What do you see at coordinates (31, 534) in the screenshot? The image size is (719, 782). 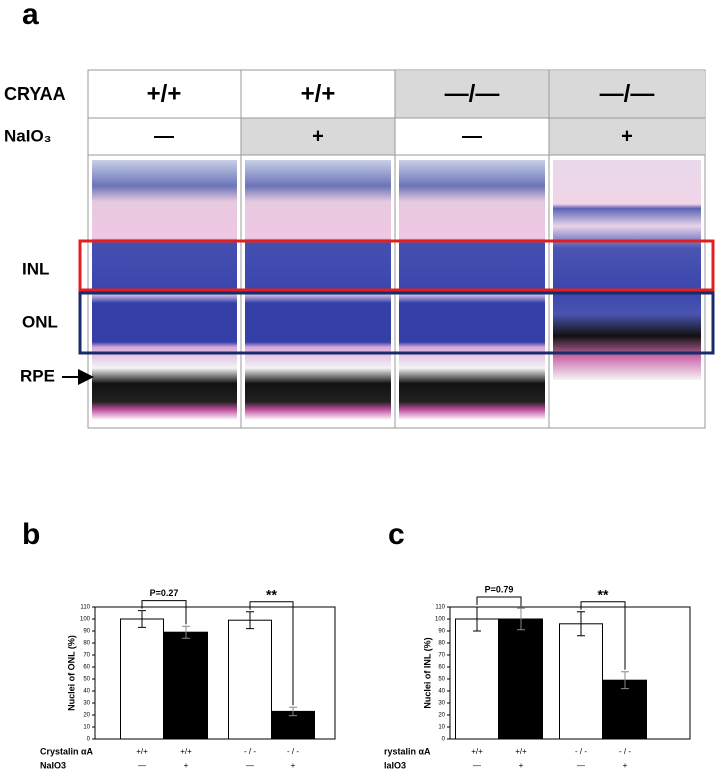 I see `panel-label: b` at bounding box center [31, 534].